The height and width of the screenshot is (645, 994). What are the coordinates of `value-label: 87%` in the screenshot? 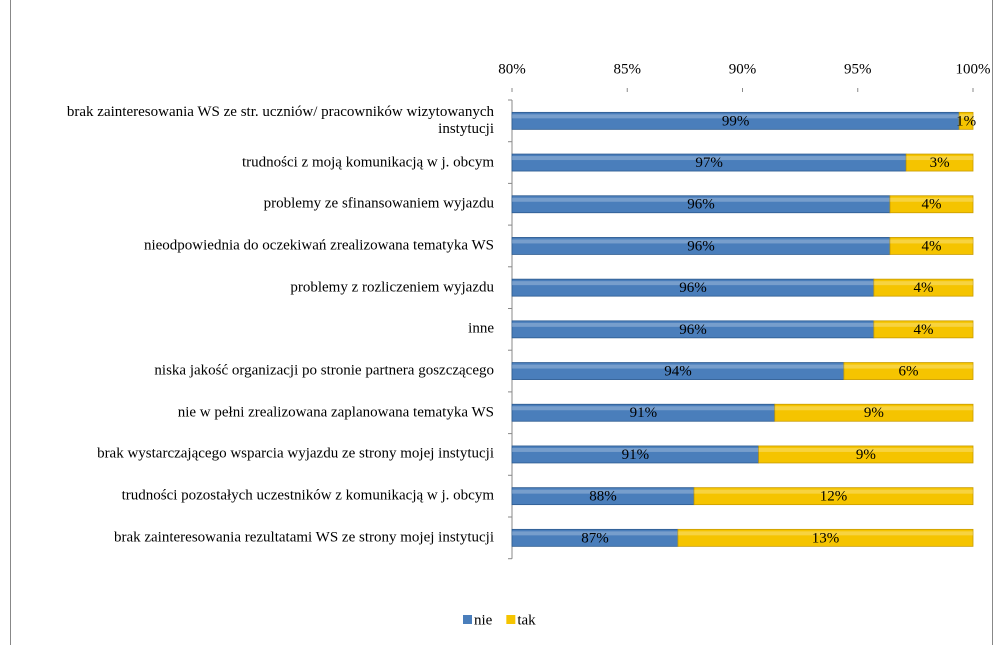 It's located at (595, 538).